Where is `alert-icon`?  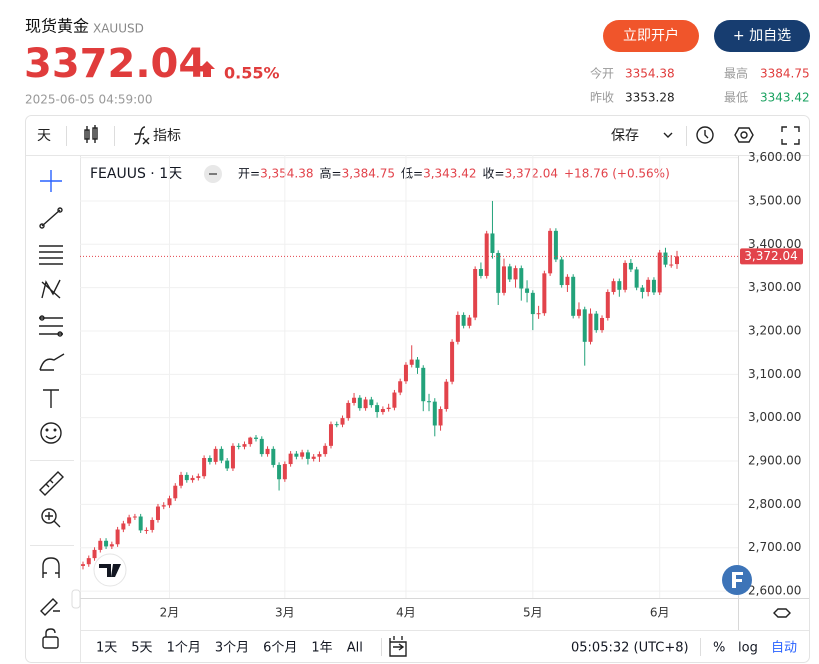 alert-icon is located at coordinates (705, 135).